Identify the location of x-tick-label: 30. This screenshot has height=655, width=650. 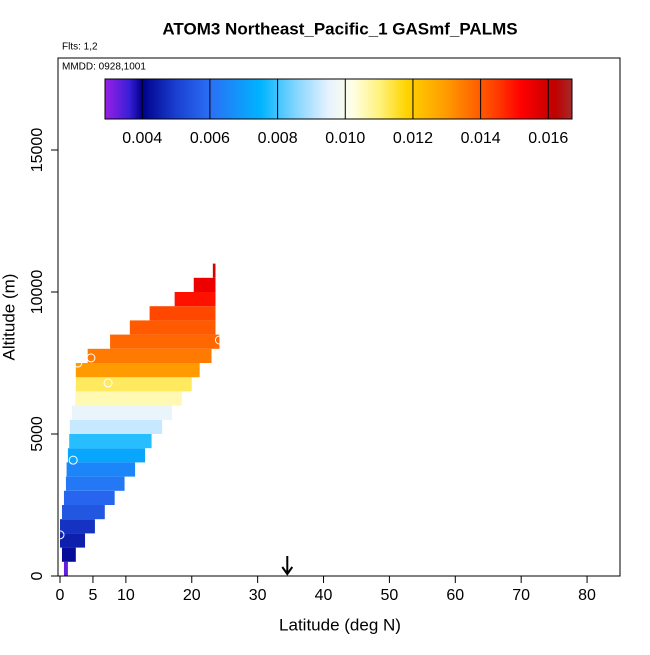
(258, 595).